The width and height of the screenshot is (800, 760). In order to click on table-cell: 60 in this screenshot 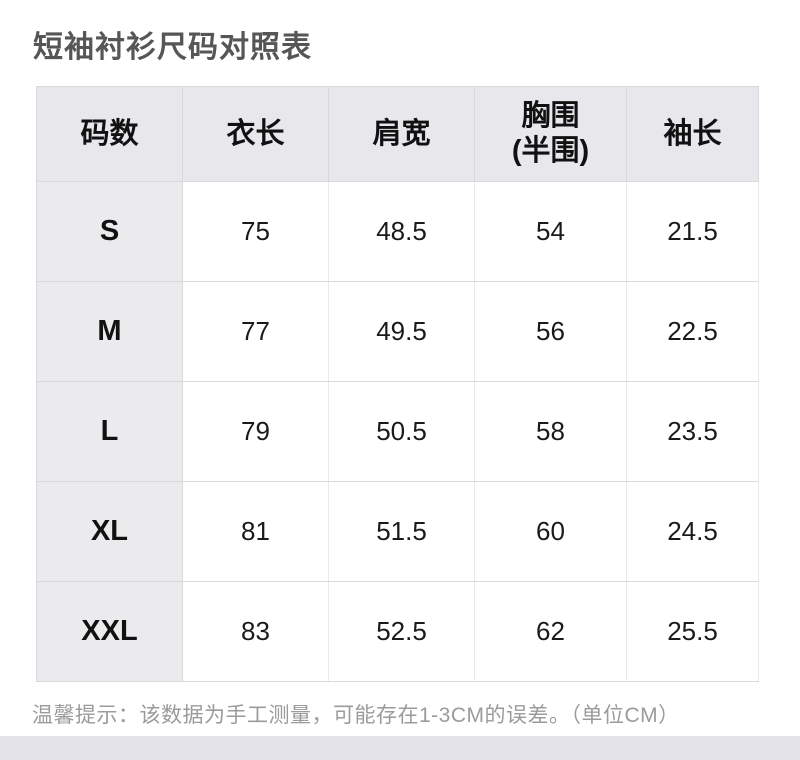, I will do `click(550, 531)`.